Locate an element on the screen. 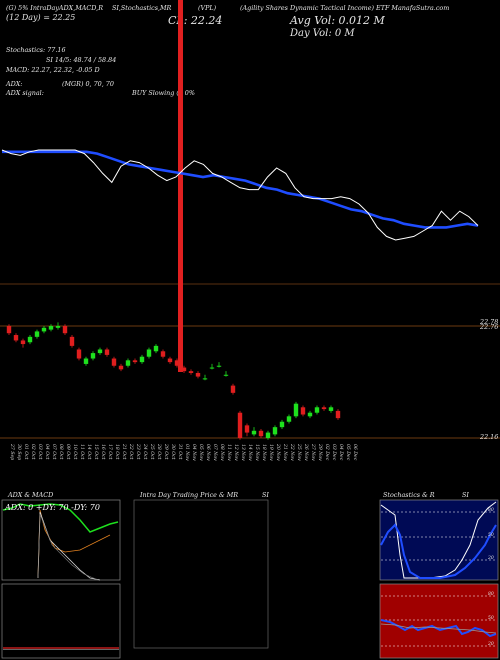 This screenshot has height=660, width=500. date-tick-label: 26 Nov is located at coordinates (306, 452).